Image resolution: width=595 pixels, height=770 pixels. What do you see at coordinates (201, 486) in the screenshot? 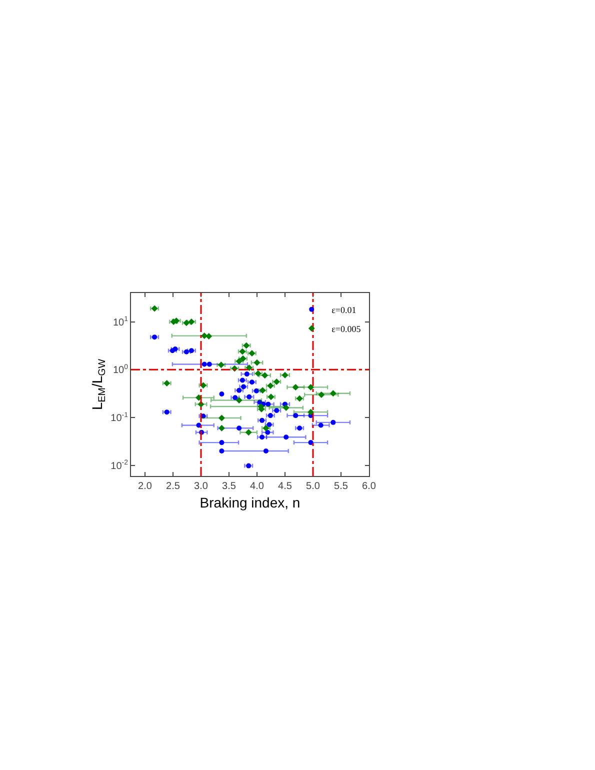
I see `x-tick-label: 3.0` at bounding box center [201, 486].